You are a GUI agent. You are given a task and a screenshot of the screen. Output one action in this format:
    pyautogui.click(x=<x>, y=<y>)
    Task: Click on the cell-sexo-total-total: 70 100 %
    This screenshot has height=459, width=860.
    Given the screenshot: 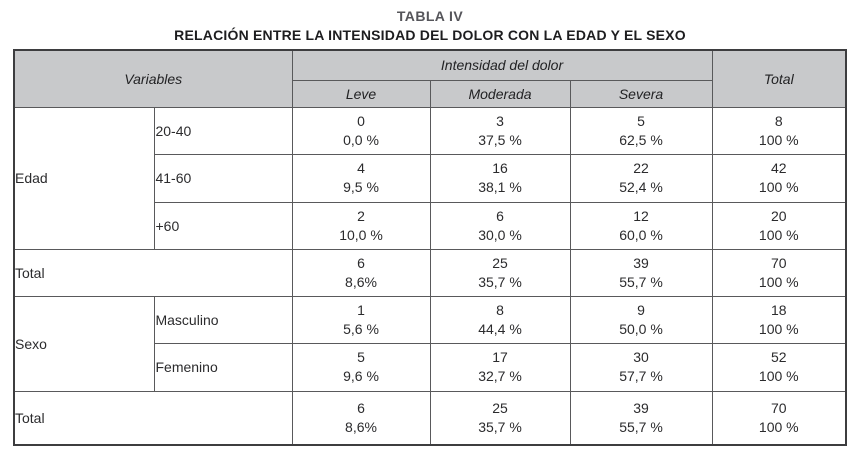 What is the action you would take?
    pyautogui.click(x=779, y=418)
    